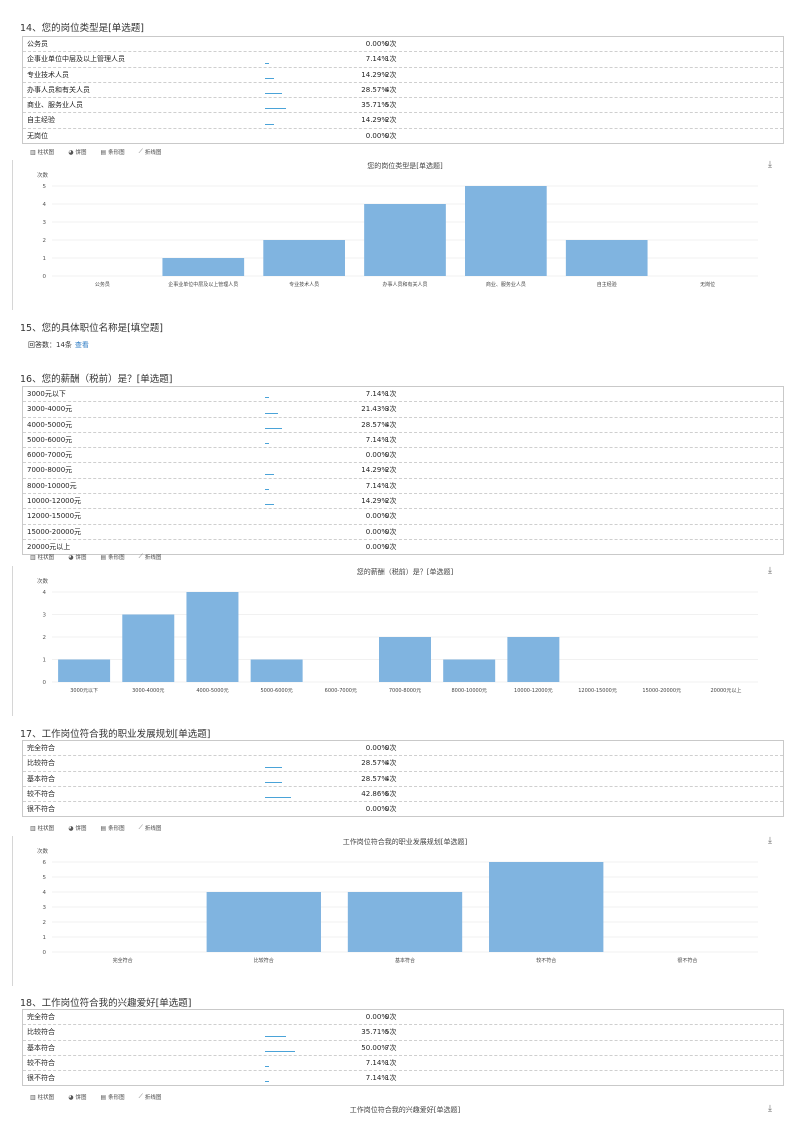 This screenshot has height=1132, width=800. What do you see at coordinates (391, 409) in the screenshot?
I see `option-count: 3次` at bounding box center [391, 409].